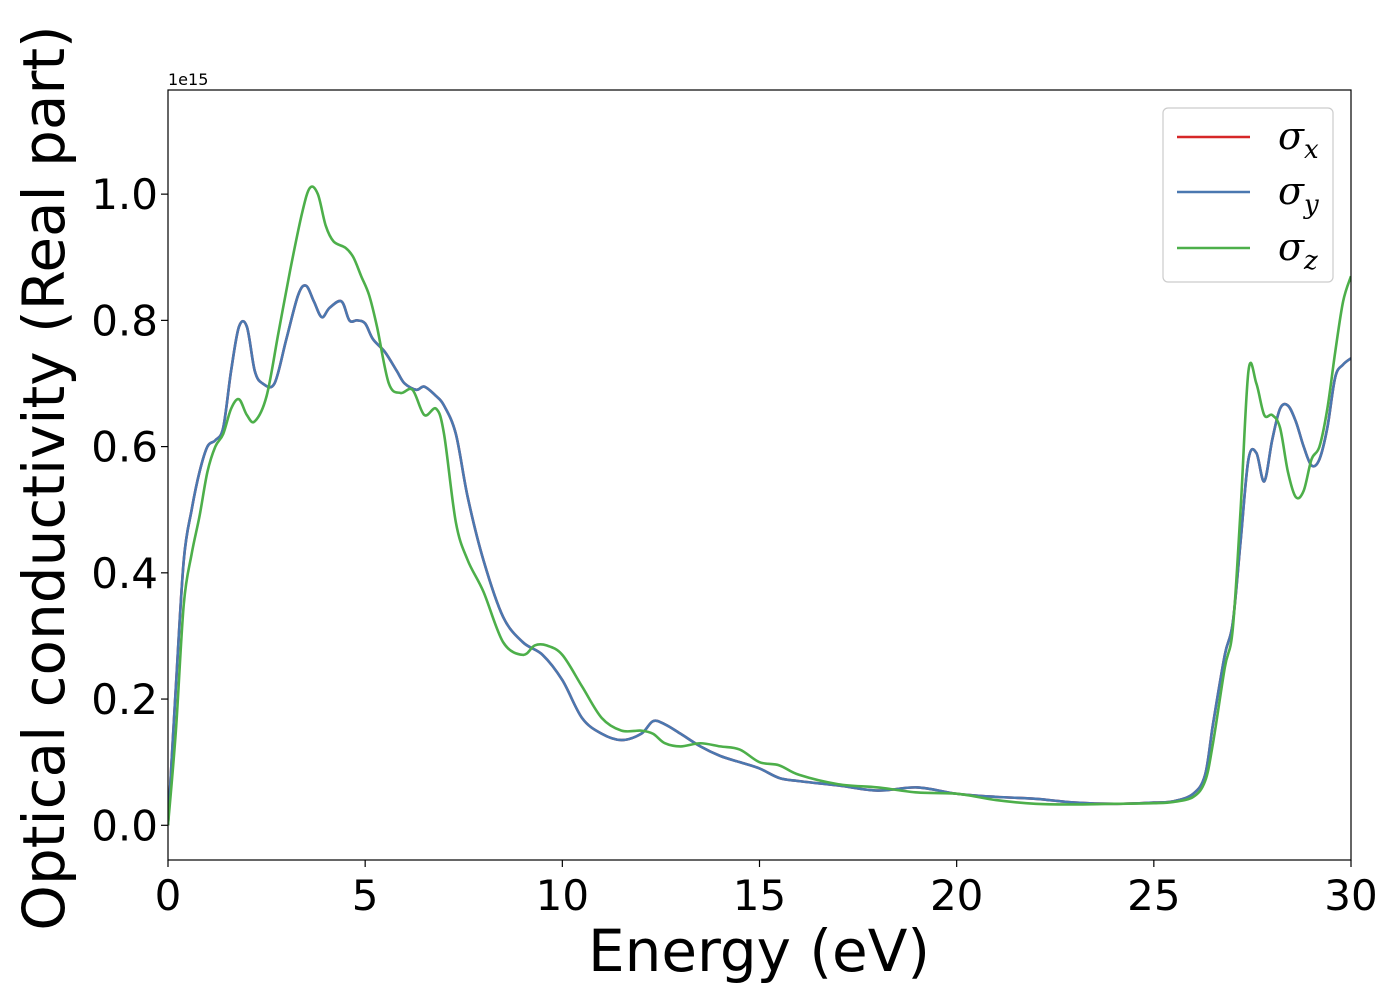 The height and width of the screenshot is (1000, 1400). I want to click on y-tick-label: 0.6, so click(124, 447).